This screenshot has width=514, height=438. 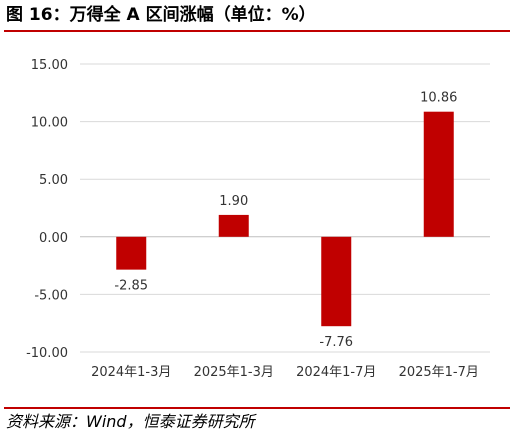 I want to click on x-axis-ticks: 2024年1-3月 2025年1-3月 2024年1-7月 2025年1-7月, so click(x=285, y=372).